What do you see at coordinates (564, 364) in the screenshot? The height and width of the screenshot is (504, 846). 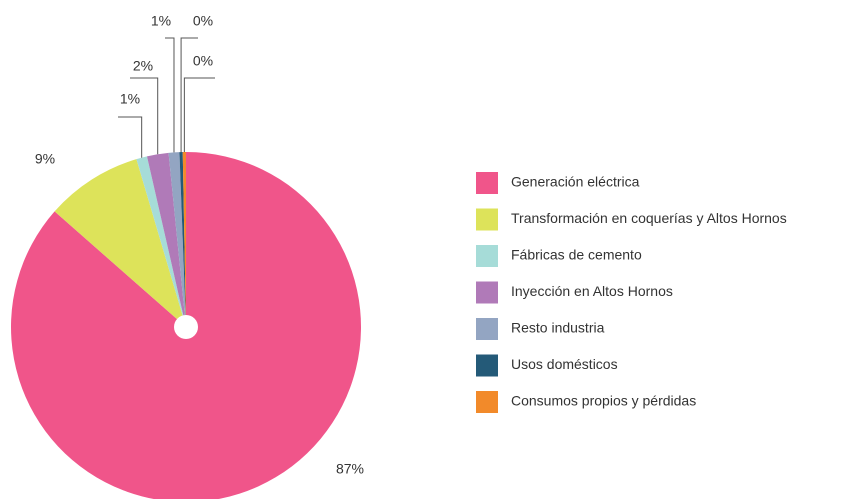 I see `legend-label: Usos domésticos` at bounding box center [564, 364].